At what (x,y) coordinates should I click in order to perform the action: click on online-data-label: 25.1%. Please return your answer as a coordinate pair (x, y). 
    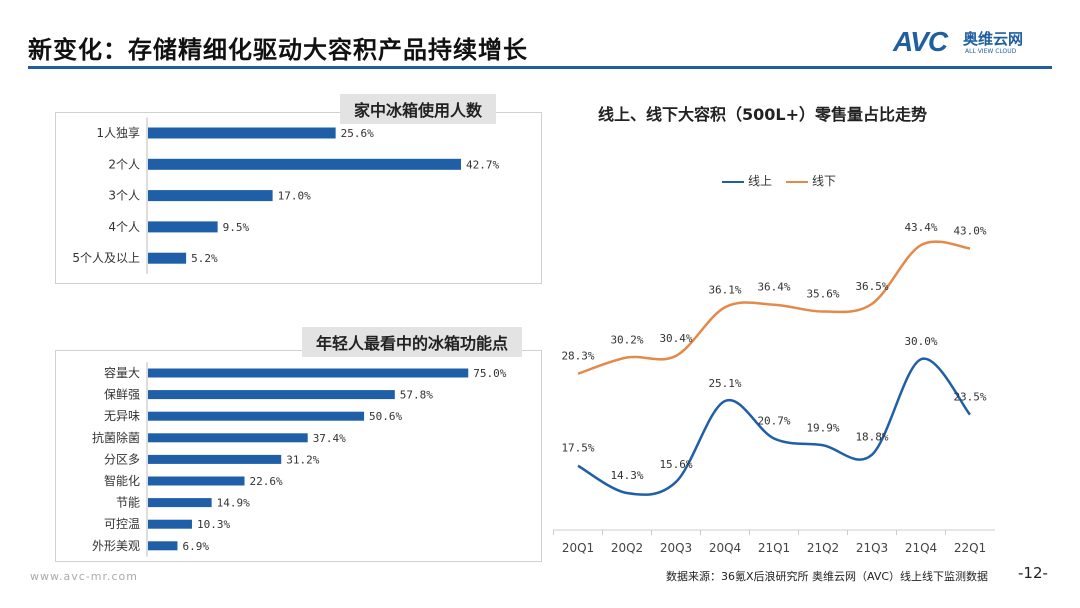
    Looking at the image, I should click on (724, 383).